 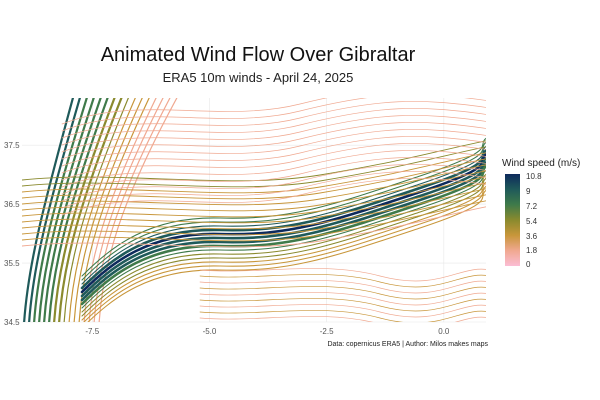 I want to click on y-tick-label: 34.5, so click(x=12, y=322).